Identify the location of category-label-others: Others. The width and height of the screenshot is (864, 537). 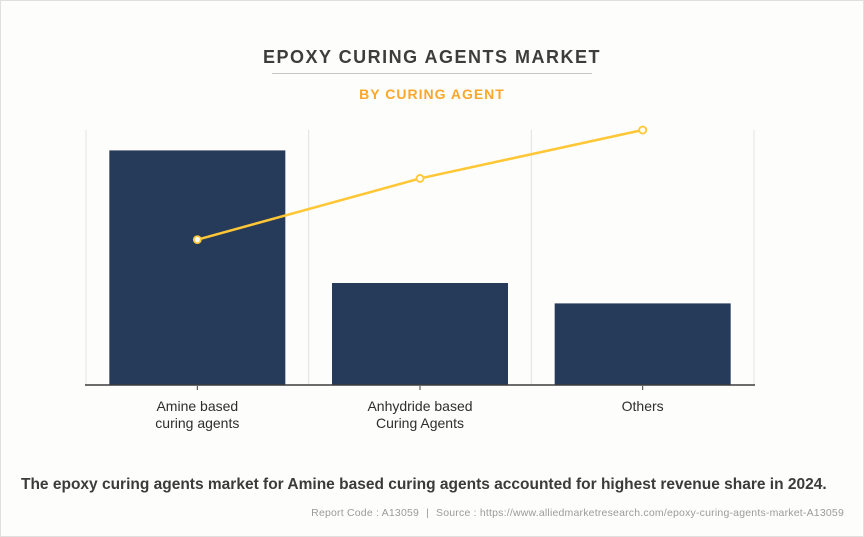
(643, 406).